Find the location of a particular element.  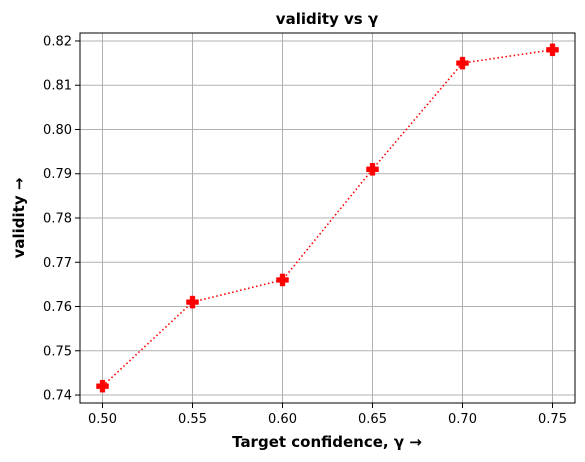

x-tick-label: 0.55 is located at coordinates (192, 419).